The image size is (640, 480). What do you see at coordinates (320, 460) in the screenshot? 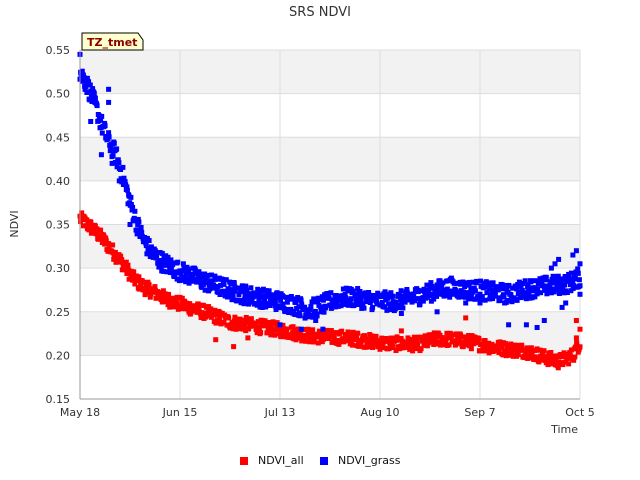
I see `legend: NDVI_all NDVI_grass` at bounding box center [320, 460].